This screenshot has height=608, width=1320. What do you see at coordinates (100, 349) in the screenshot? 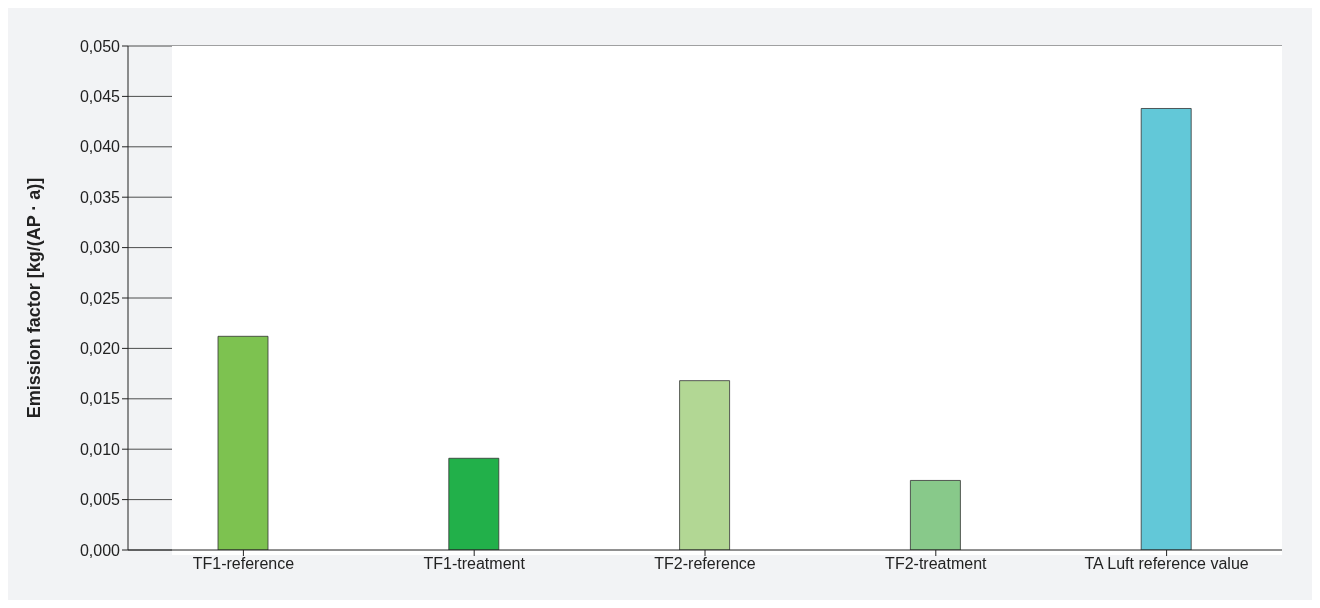
I see `y-tick-label: 0,020` at bounding box center [100, 349].